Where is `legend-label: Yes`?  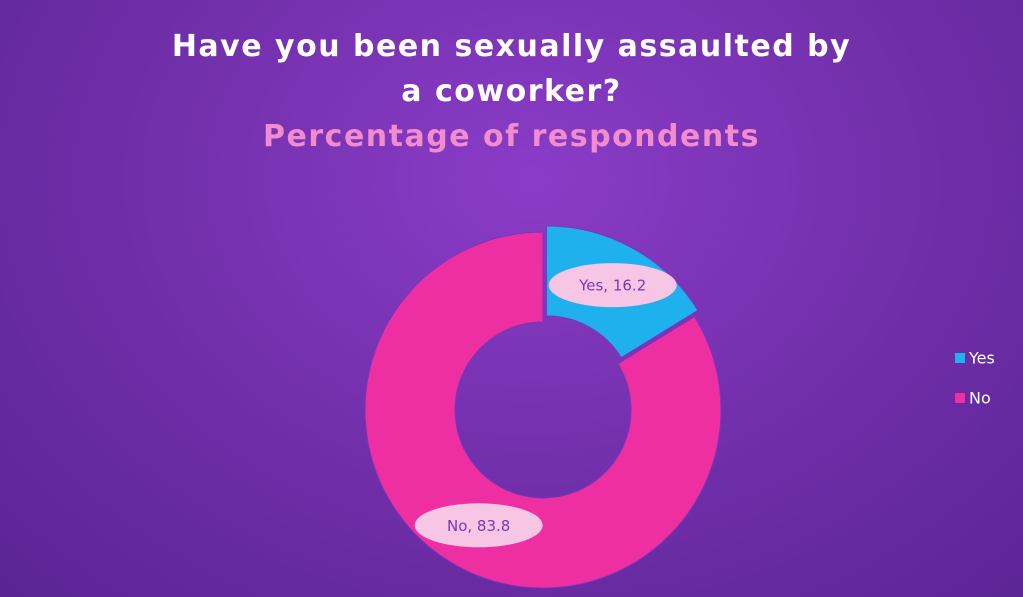
legend-label: Yes is located at coordinates (981, 358).